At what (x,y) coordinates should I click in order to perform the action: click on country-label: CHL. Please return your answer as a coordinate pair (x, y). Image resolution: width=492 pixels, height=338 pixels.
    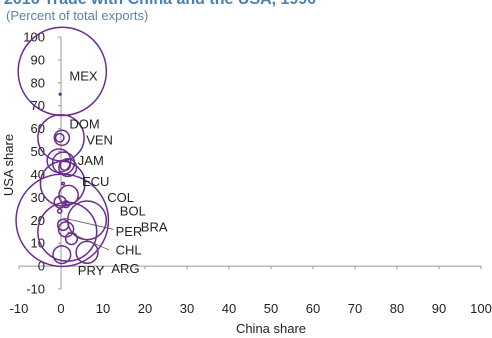
    Looking at the image, I should click on (129, 250).